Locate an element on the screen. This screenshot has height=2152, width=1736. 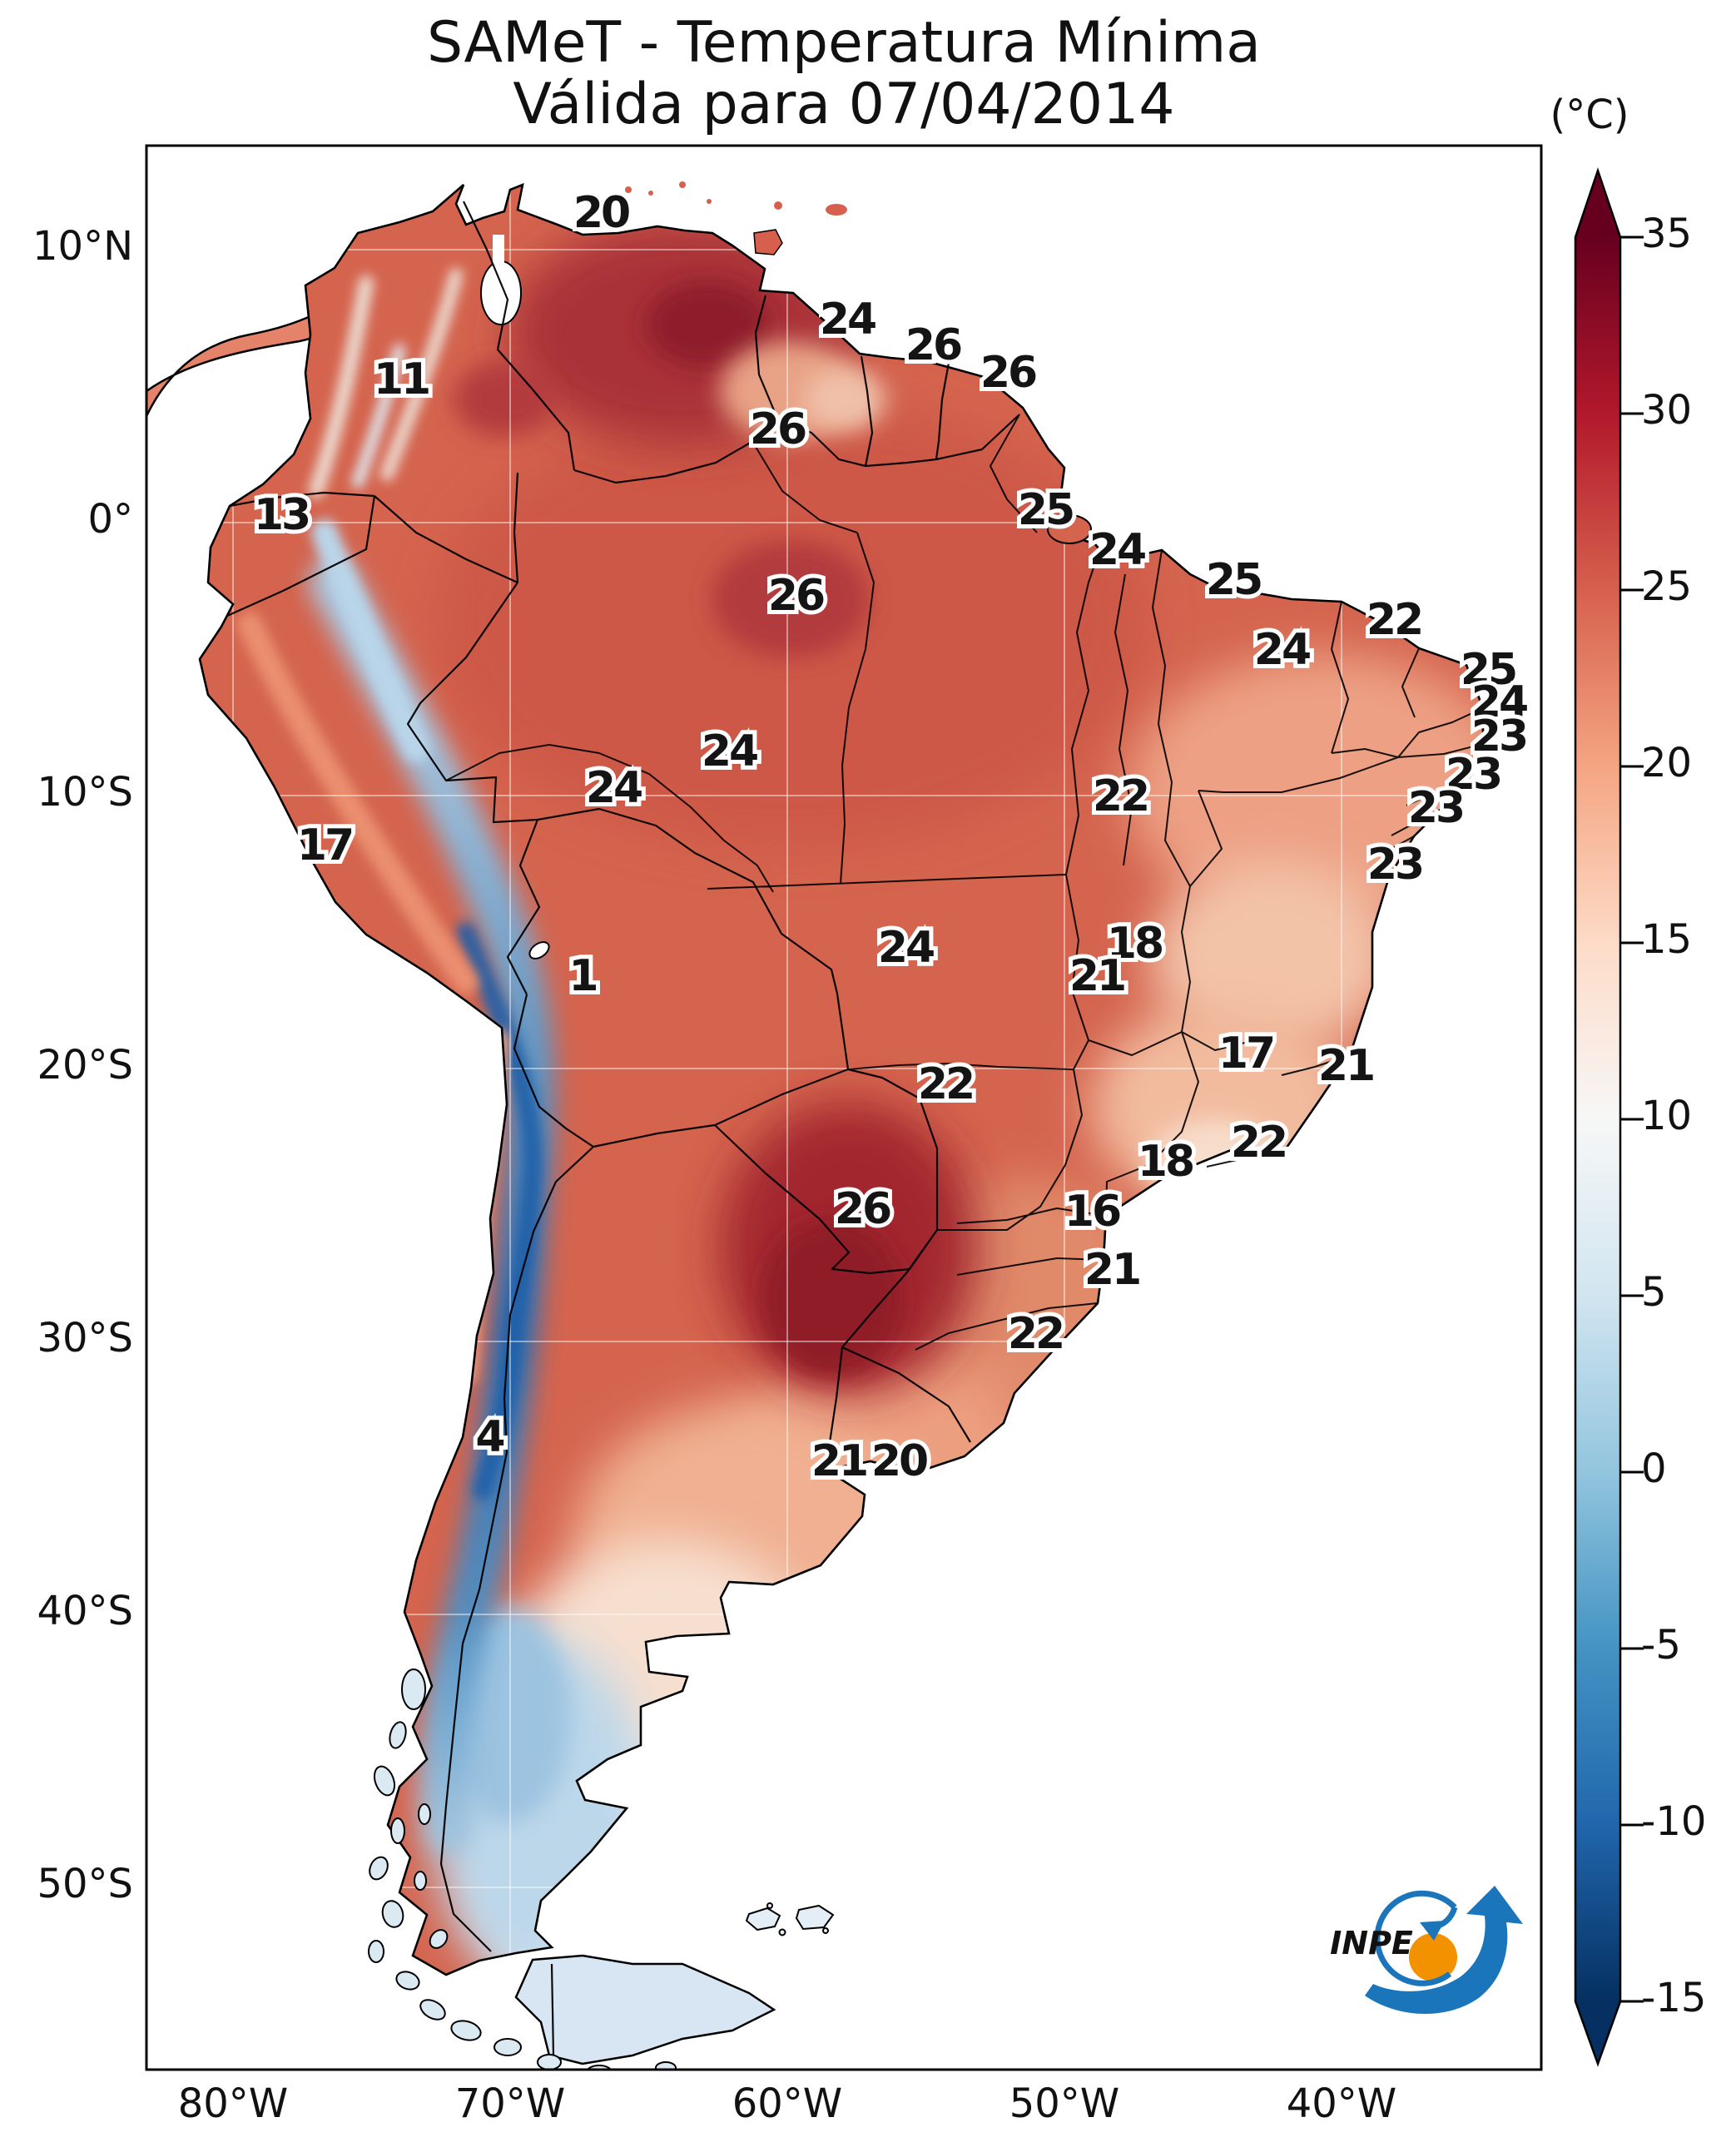
inpe-logo: INPE is located at coordinates (1426, 1950).